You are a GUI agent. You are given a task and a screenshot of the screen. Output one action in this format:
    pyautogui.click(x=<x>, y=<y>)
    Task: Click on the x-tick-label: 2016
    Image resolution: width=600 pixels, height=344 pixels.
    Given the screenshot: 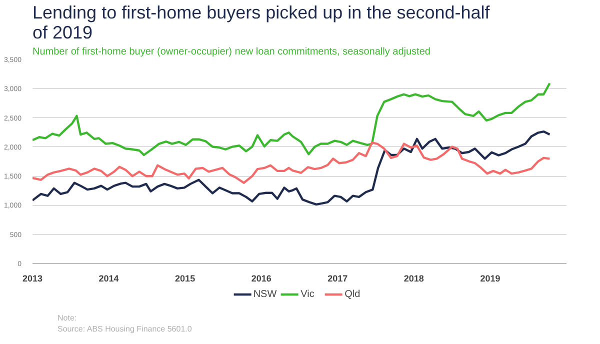 What is the action you would take?
    pyautogui.click(x=261, y=279)
    